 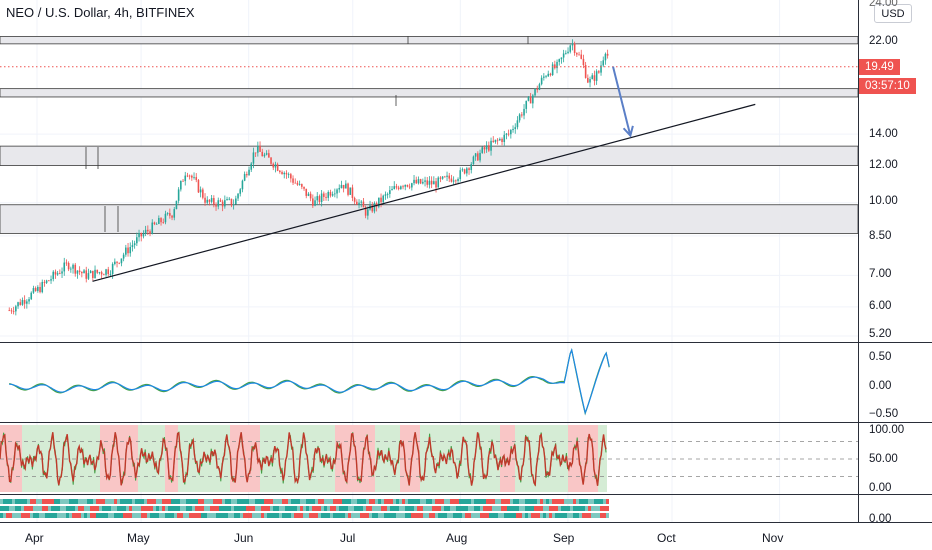 What do you see at coordinates (429, 219) in the screenshot?
I see `price-zone` at bounding box center [429, 219].